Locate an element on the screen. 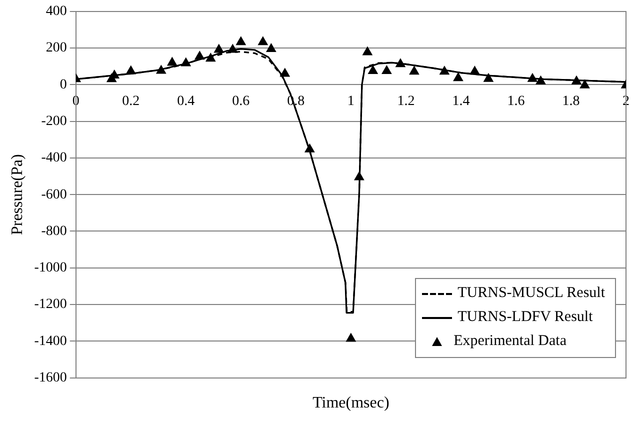  y-tick-label: -800 is located at coordinates (54, 231).